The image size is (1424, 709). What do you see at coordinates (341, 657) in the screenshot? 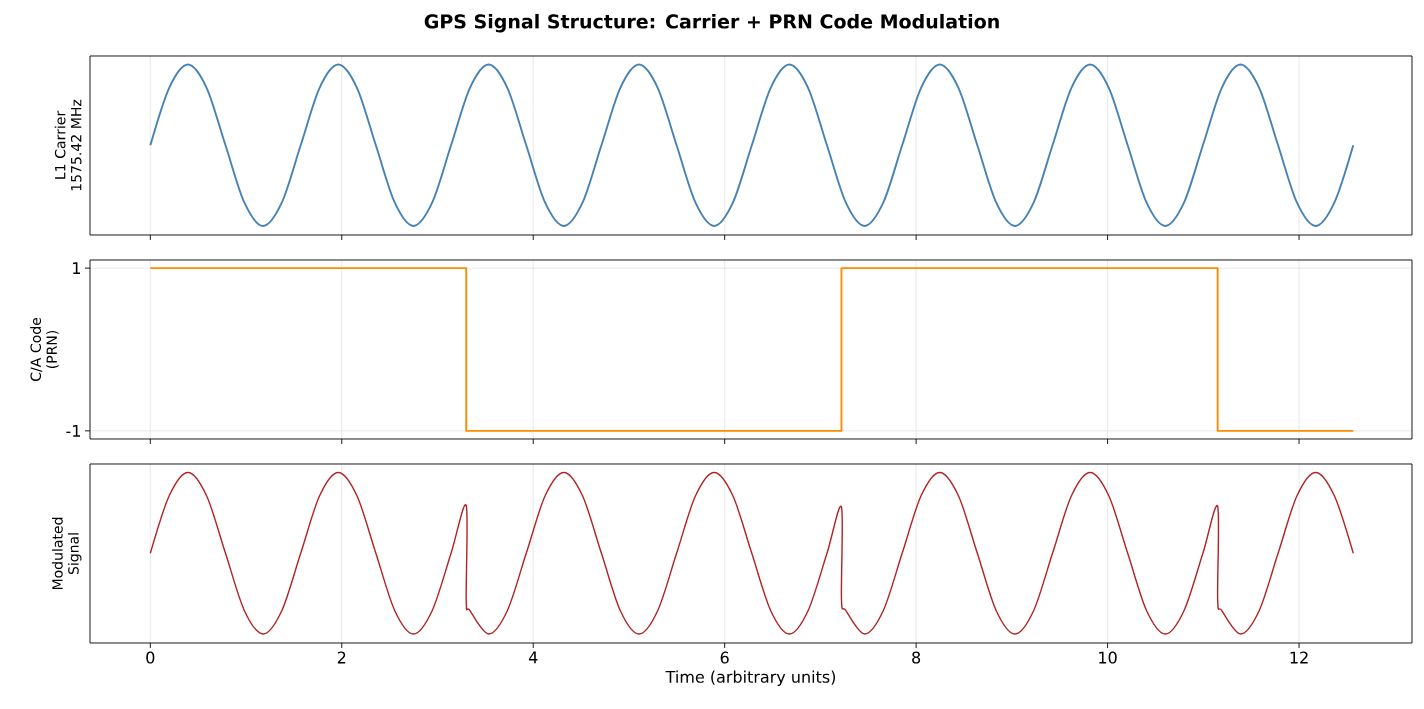
I see `x-tick-label: 2` at bounding box center [341, 657].